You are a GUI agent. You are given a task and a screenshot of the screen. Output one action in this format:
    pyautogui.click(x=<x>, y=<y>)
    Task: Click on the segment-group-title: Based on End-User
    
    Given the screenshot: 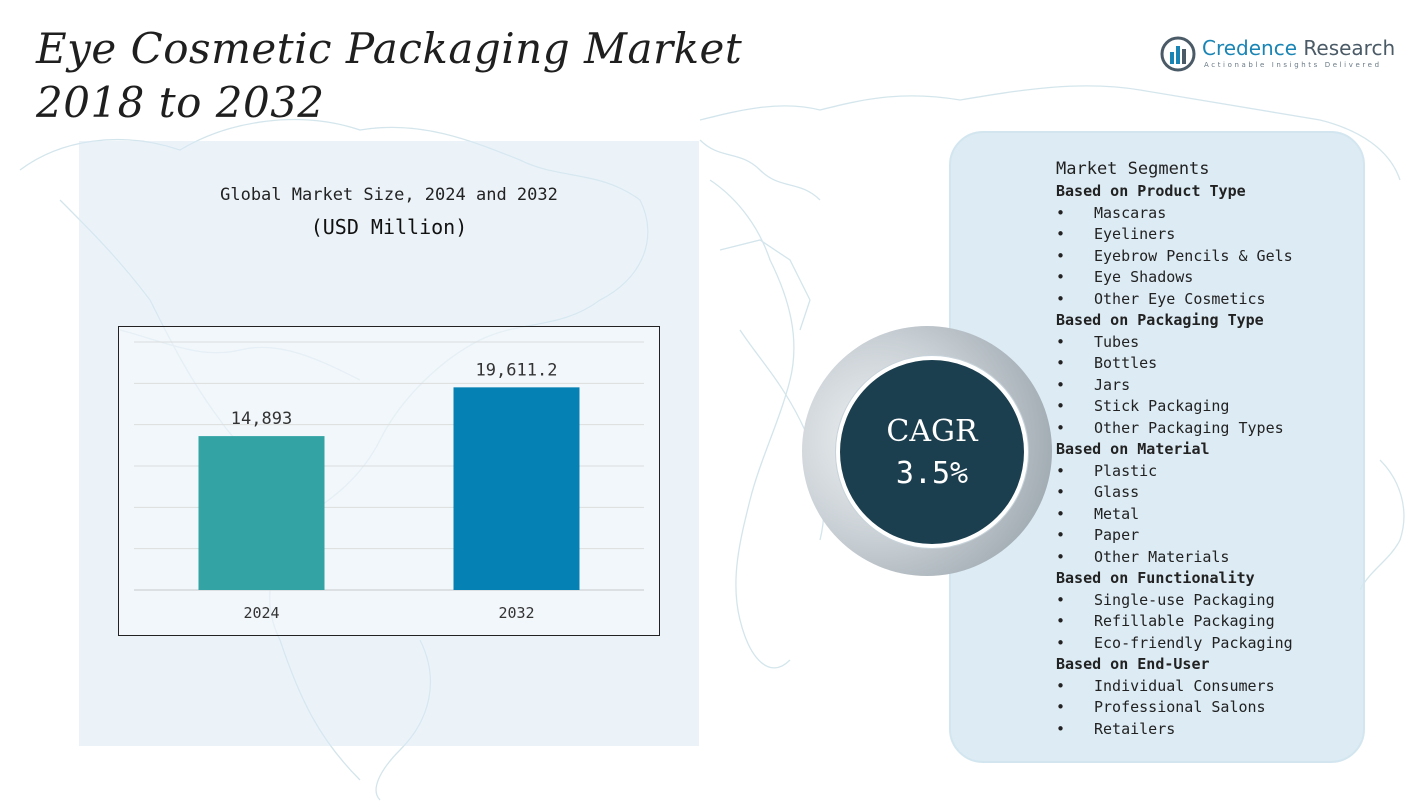 What is the action you would take?
    pyautogui.click(x=1133, y=664)
    